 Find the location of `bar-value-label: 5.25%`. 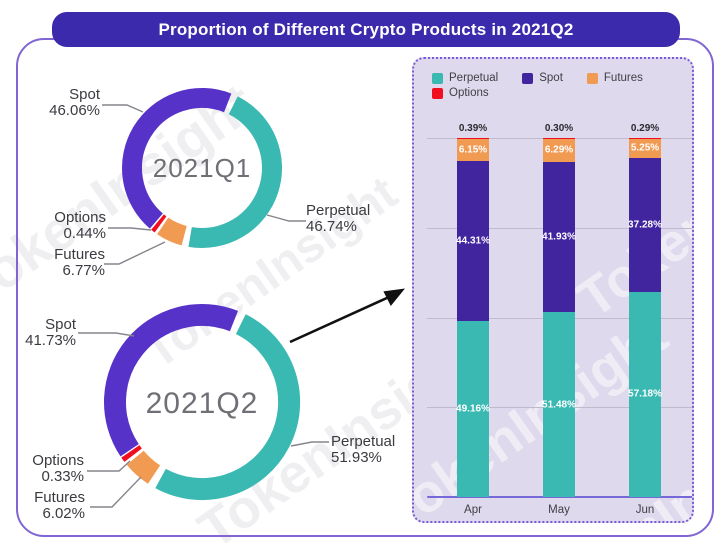

bar-value-label: 5.25% is located at coordinates (645, 148).